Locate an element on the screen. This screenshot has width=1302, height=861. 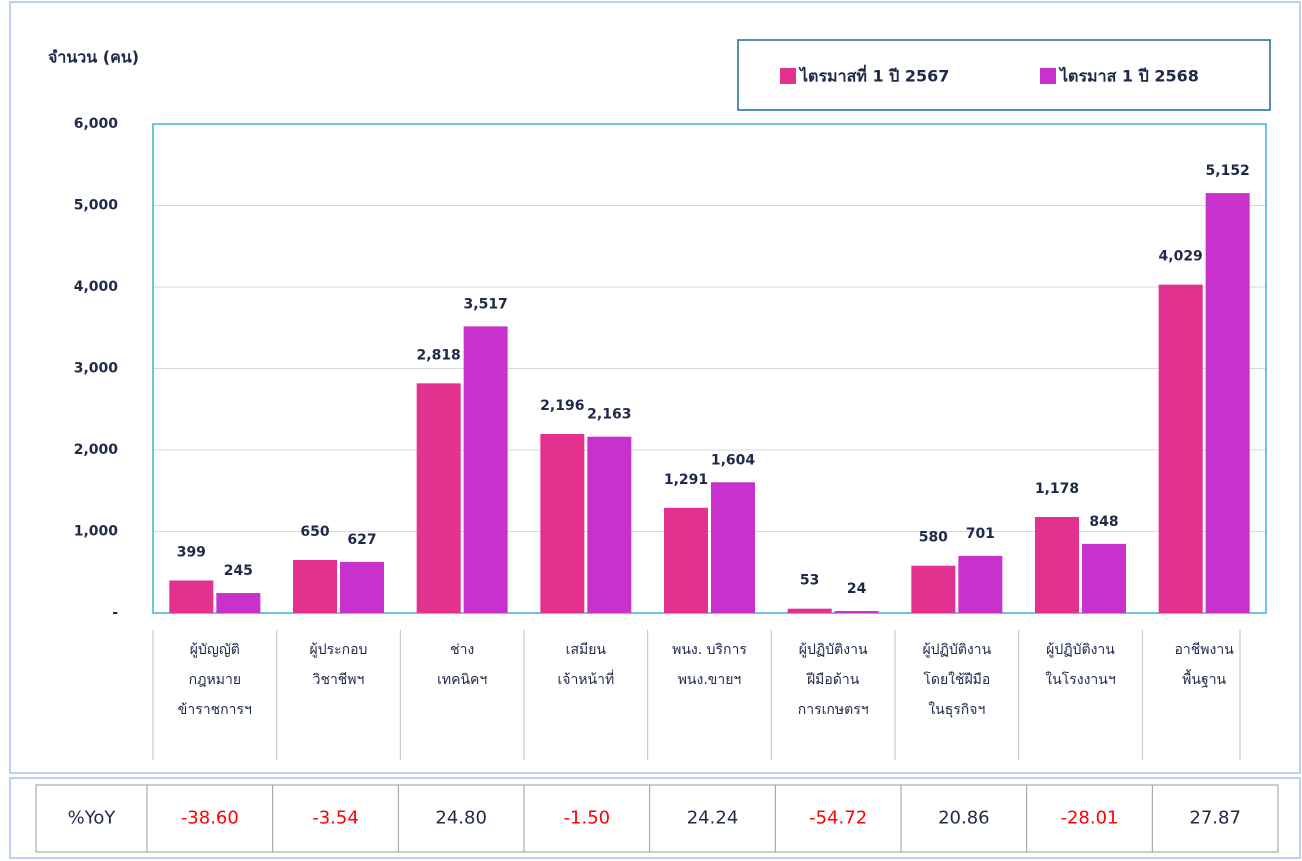
table-cell: 24.24 is located at coordinates (713, 818).